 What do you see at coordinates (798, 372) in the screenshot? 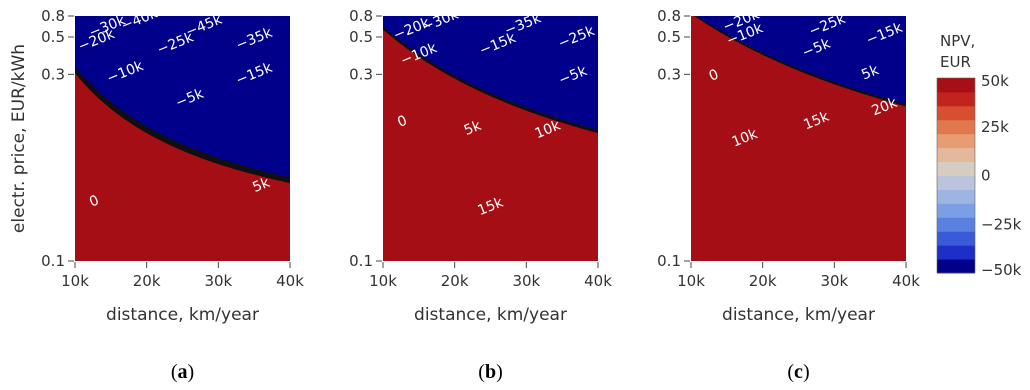
I see `panel-label: (c)` at bounding box center [798, 372].